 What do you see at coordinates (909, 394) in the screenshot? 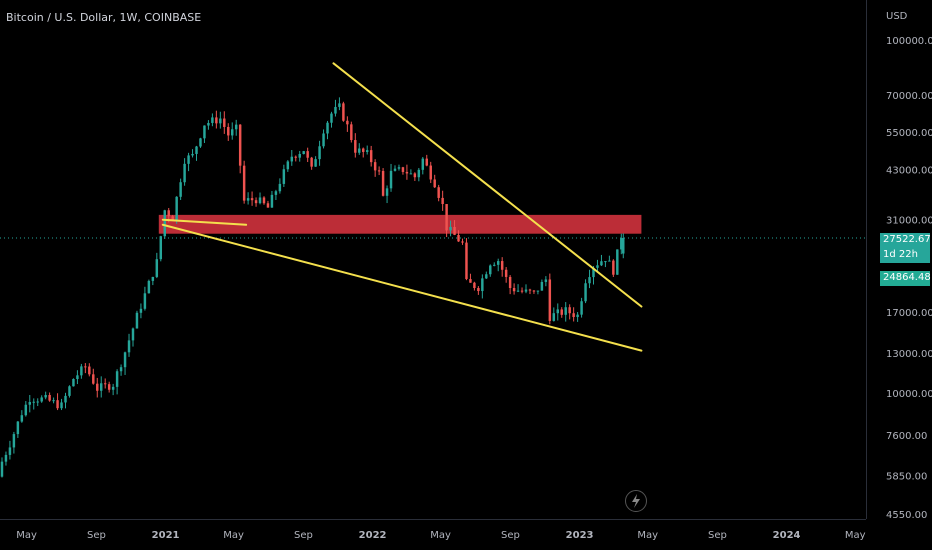
I see `y-tick-label: 10000.00` at bounding box center [909, 394].